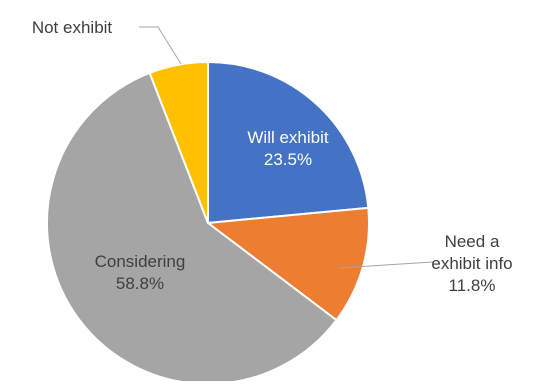 This screenshot has width=546, height=386. What do you see at coordinates (72, 27) in the screenshot?
I see `data-label-not-exhibit: Not exhibit` at bounding box center [72, 27].